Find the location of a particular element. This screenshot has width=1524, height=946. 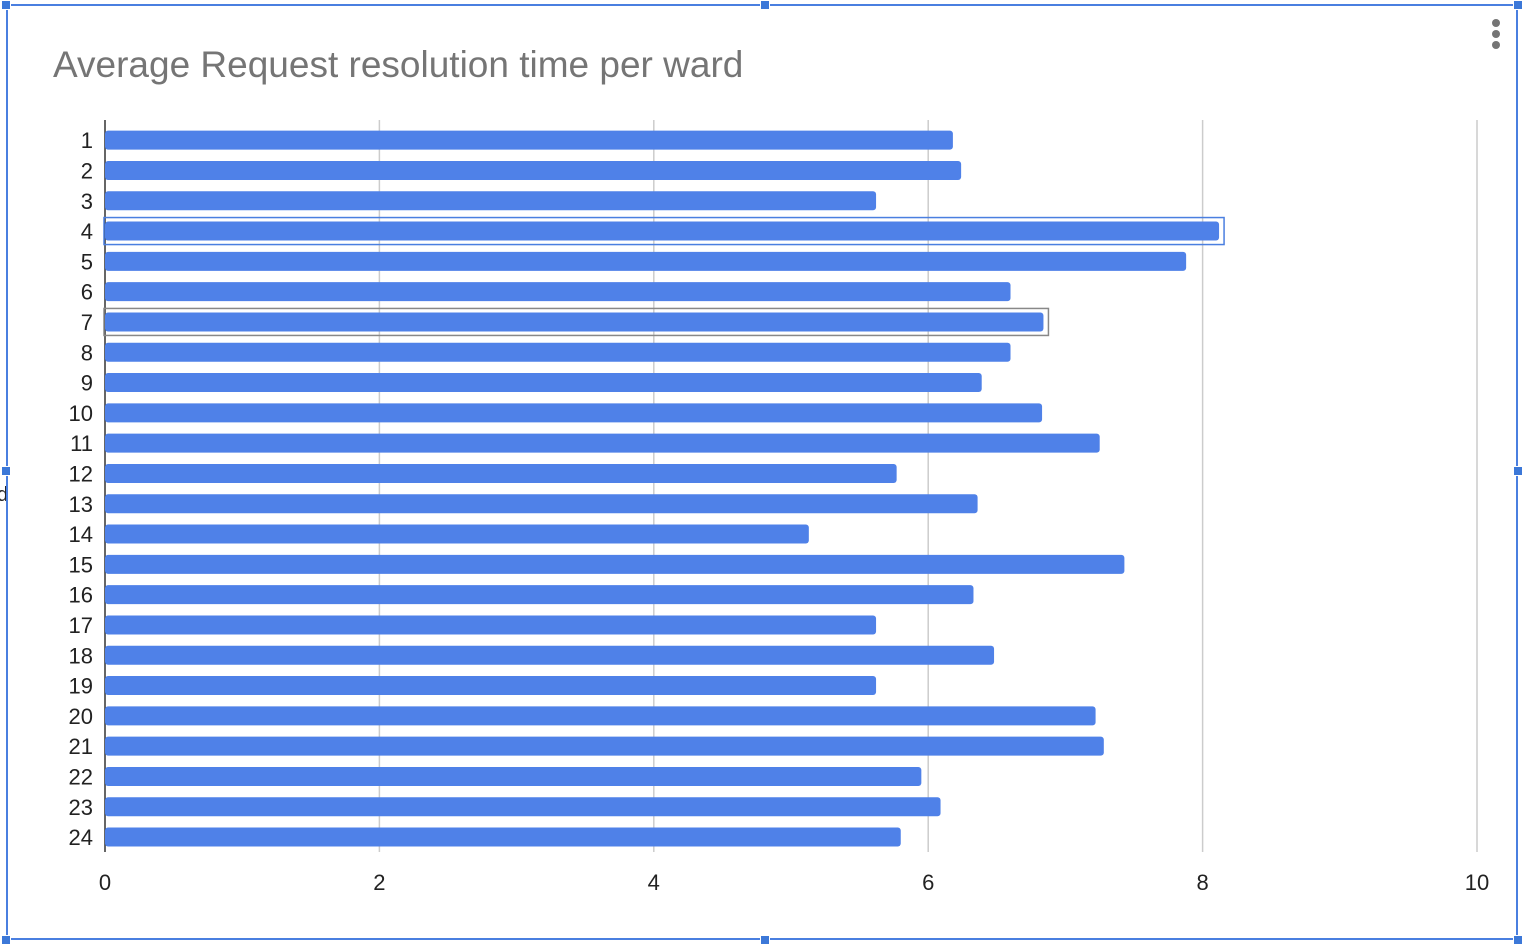

x-tick-label: 10 is located at coordinates (1477, 882).